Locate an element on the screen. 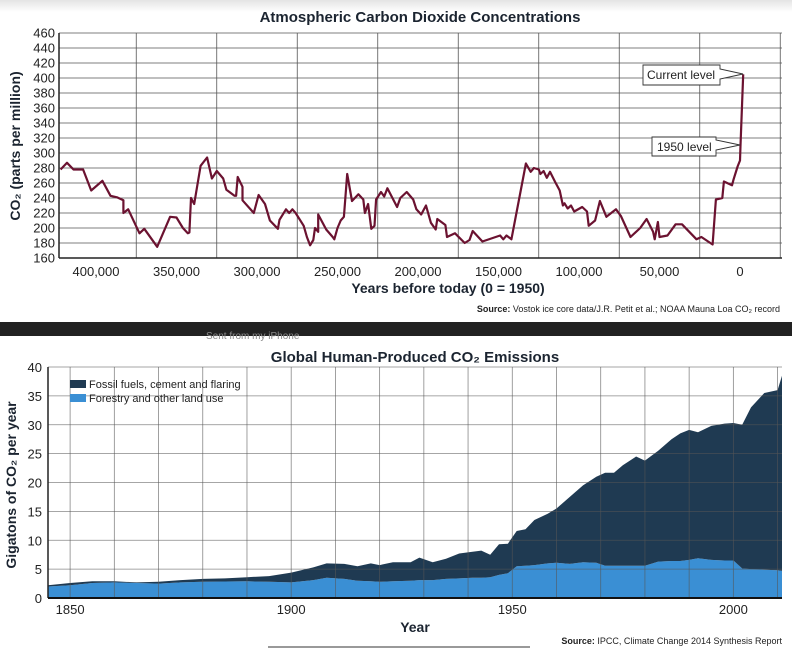  annotation-current-level-text: Current level is located at coordinates (681, 75).